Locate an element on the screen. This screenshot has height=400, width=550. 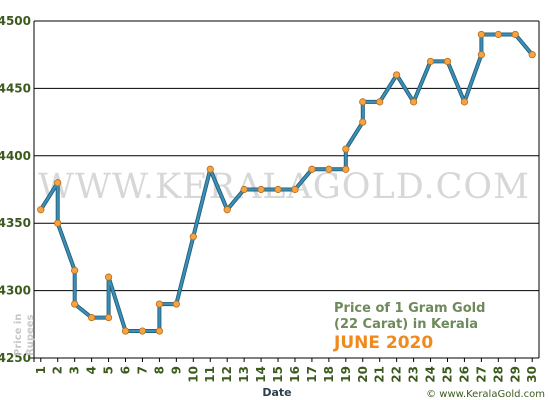
x-tick-label: 20 is located at coordinates (363, 374).